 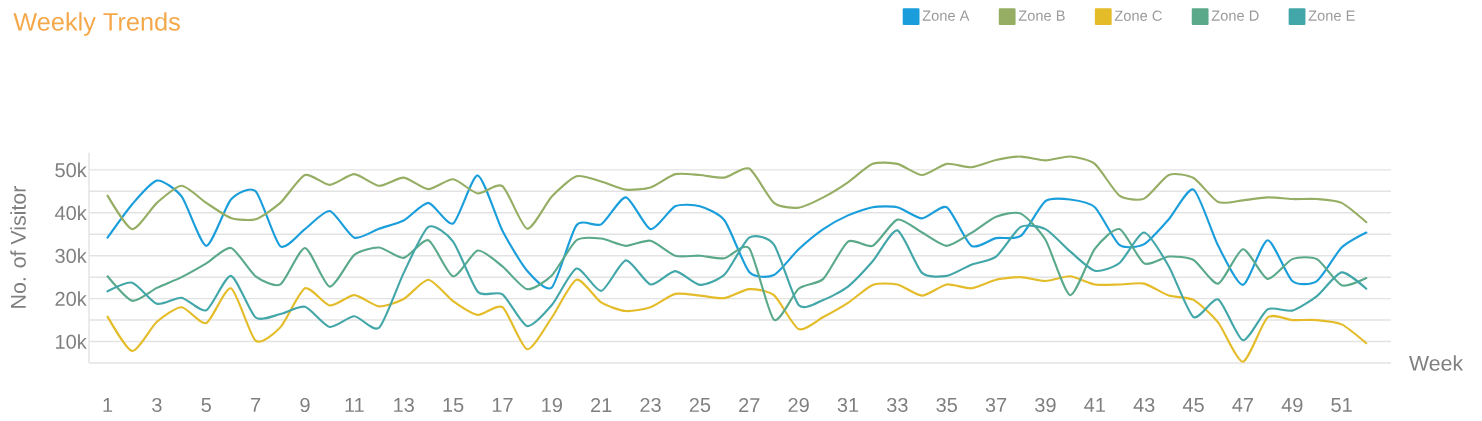 I want to click on y-tick-label: 30k, so click(x=71, y=256).